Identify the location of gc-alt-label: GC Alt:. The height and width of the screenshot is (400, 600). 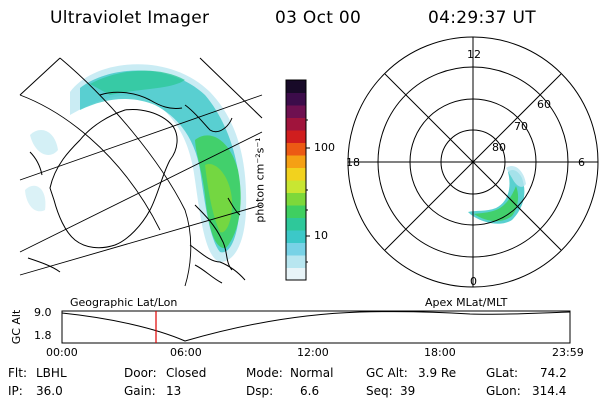
(387, 373).